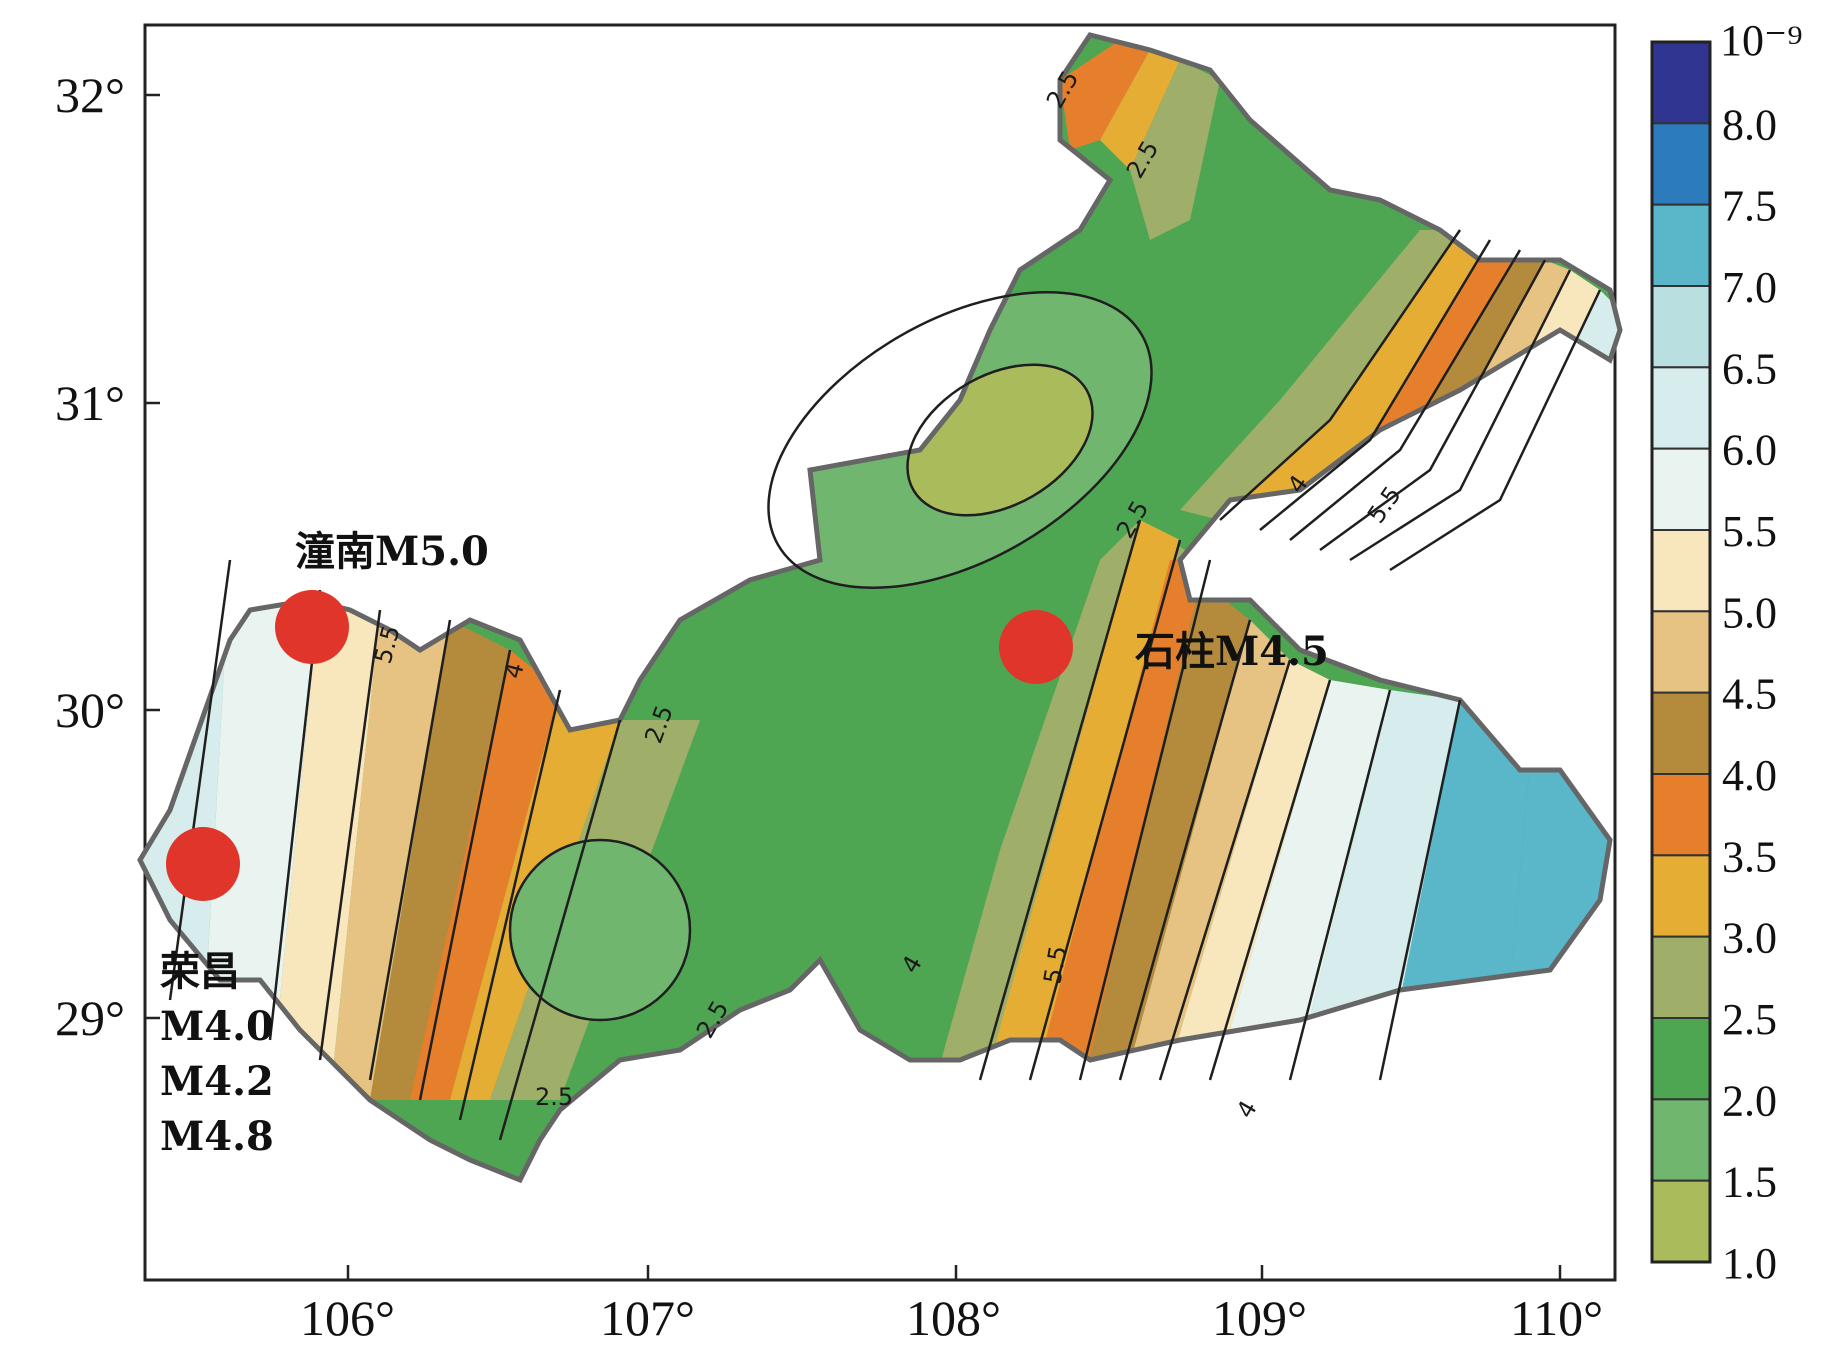  I want to click on colorbar-label: 1.0, so click(1749, 1263).